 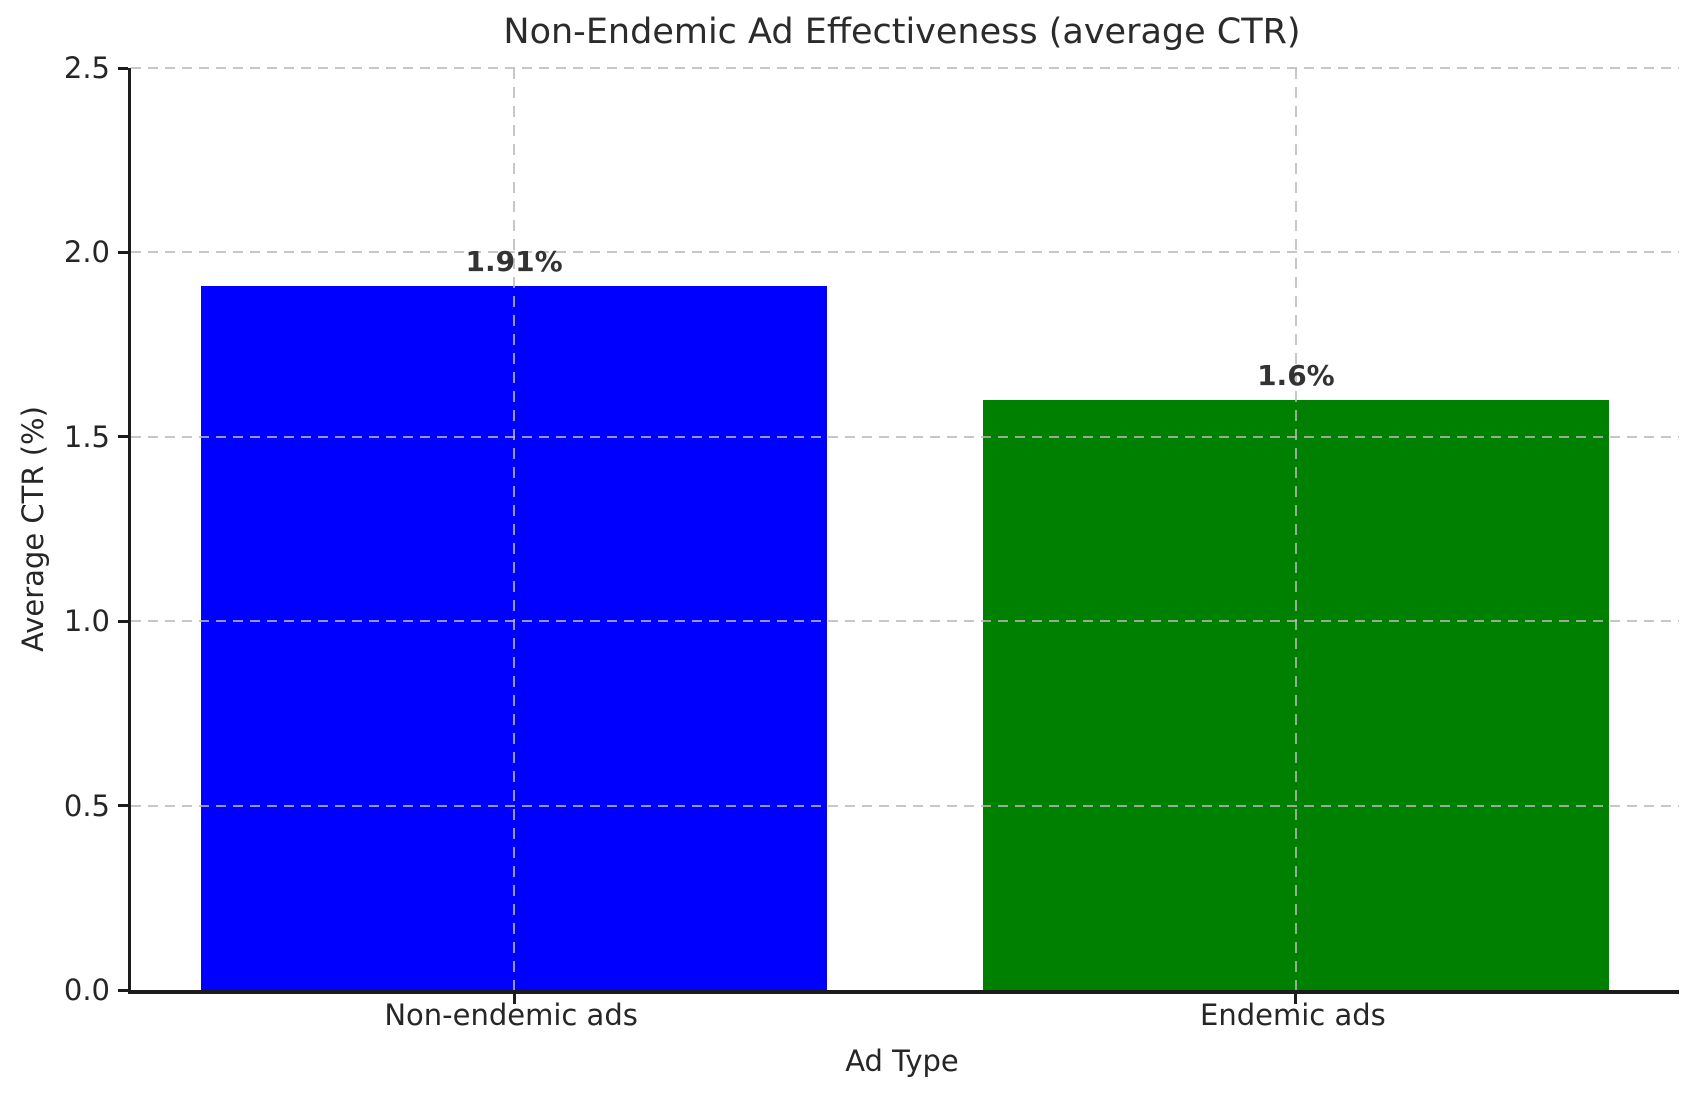 What do you see at coordinates (514, 261) in the screenshot?
I see `bar-value-label: 1.91%` at bounding box center [514, 261].